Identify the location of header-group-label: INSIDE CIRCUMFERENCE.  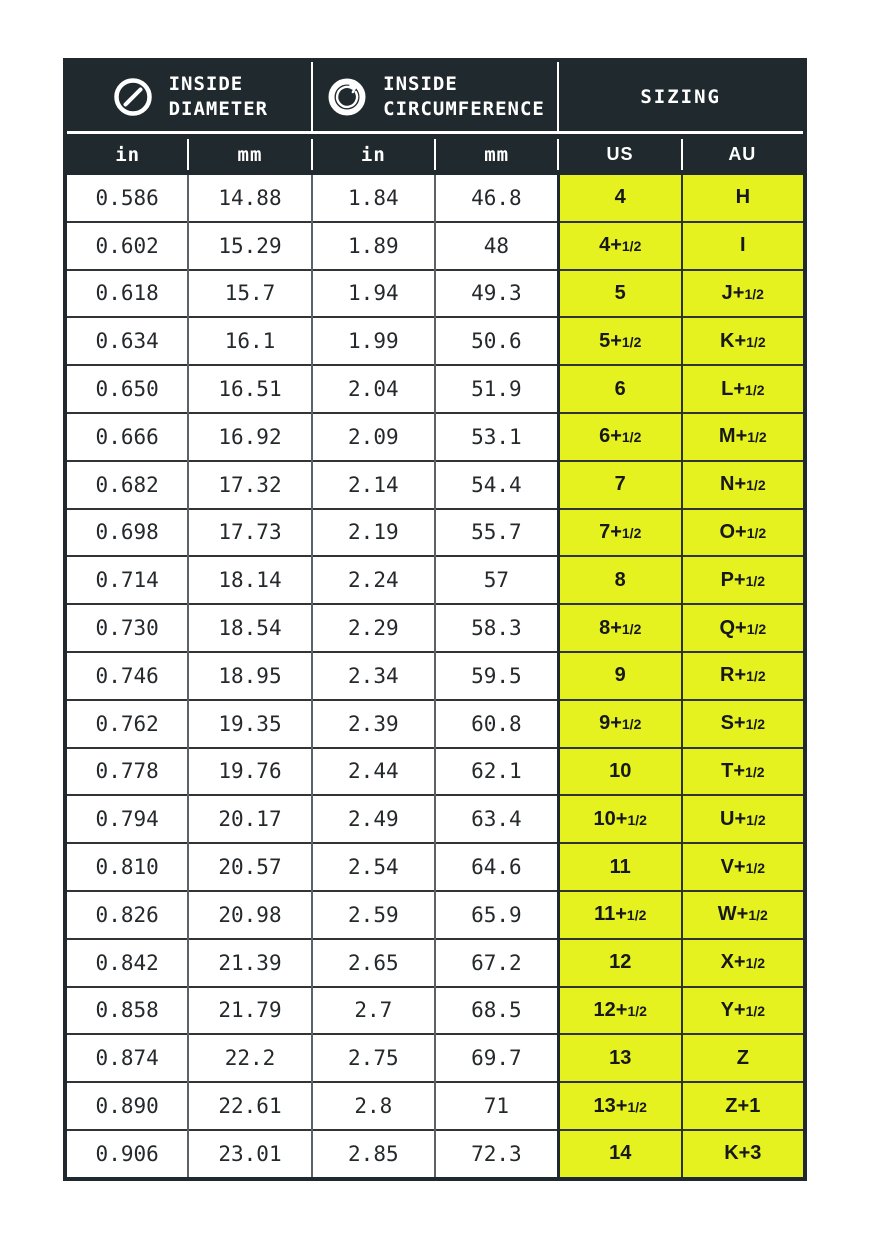
(464, 96).